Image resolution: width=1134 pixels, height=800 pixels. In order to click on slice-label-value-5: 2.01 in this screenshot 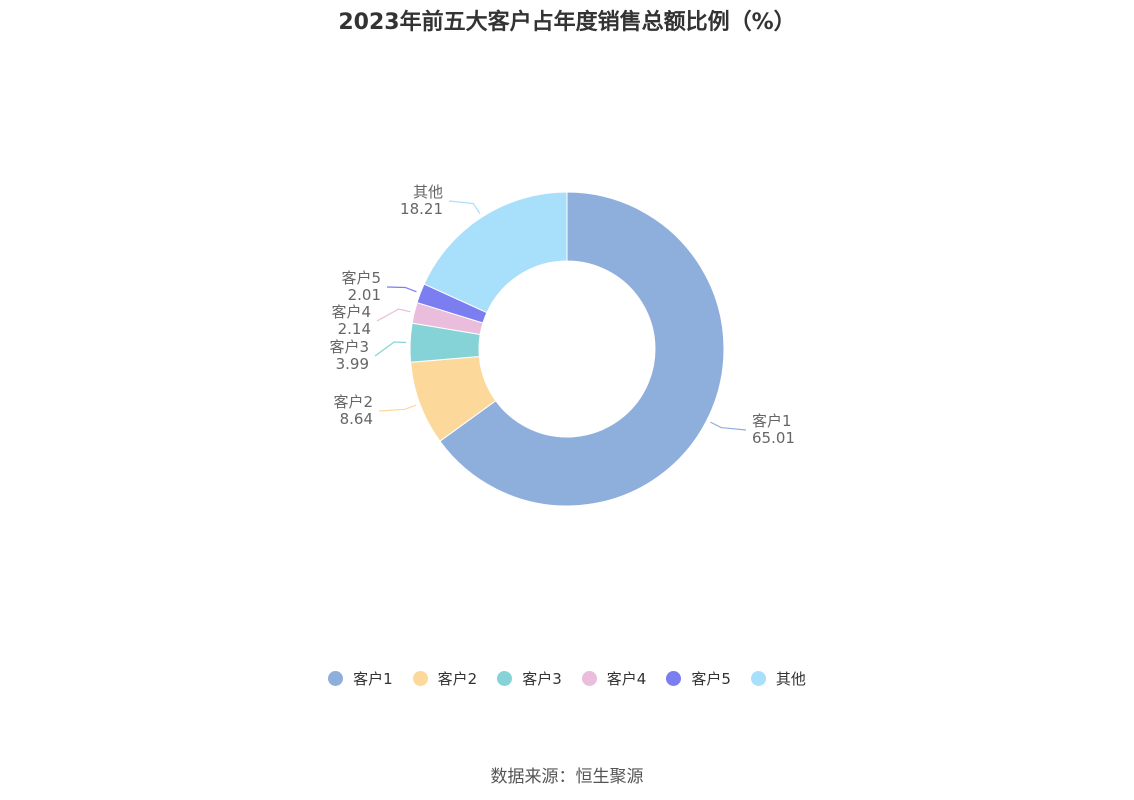, I will do `click(364, 295)`.